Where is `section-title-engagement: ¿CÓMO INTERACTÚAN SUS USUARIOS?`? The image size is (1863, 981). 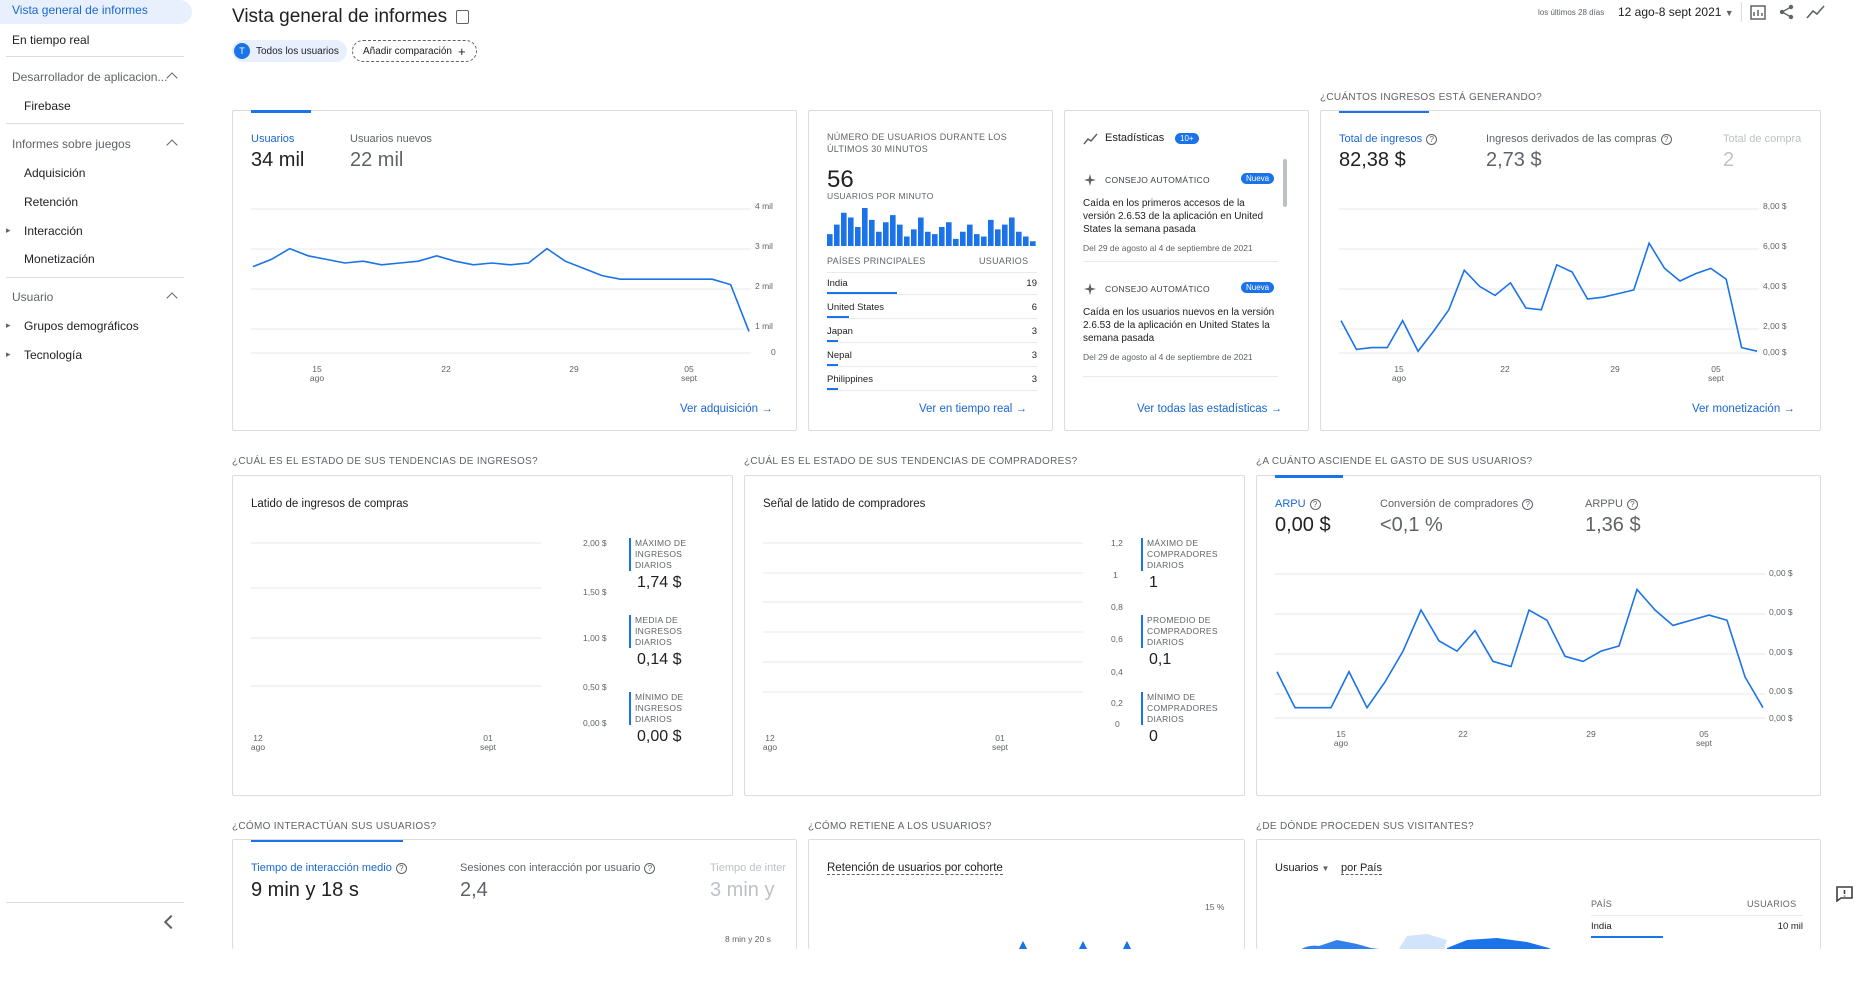
section-title-engagement: ¿CÓMO INTERACTÚAN SUS USUARIOS? is located at coordinates (334, 826).